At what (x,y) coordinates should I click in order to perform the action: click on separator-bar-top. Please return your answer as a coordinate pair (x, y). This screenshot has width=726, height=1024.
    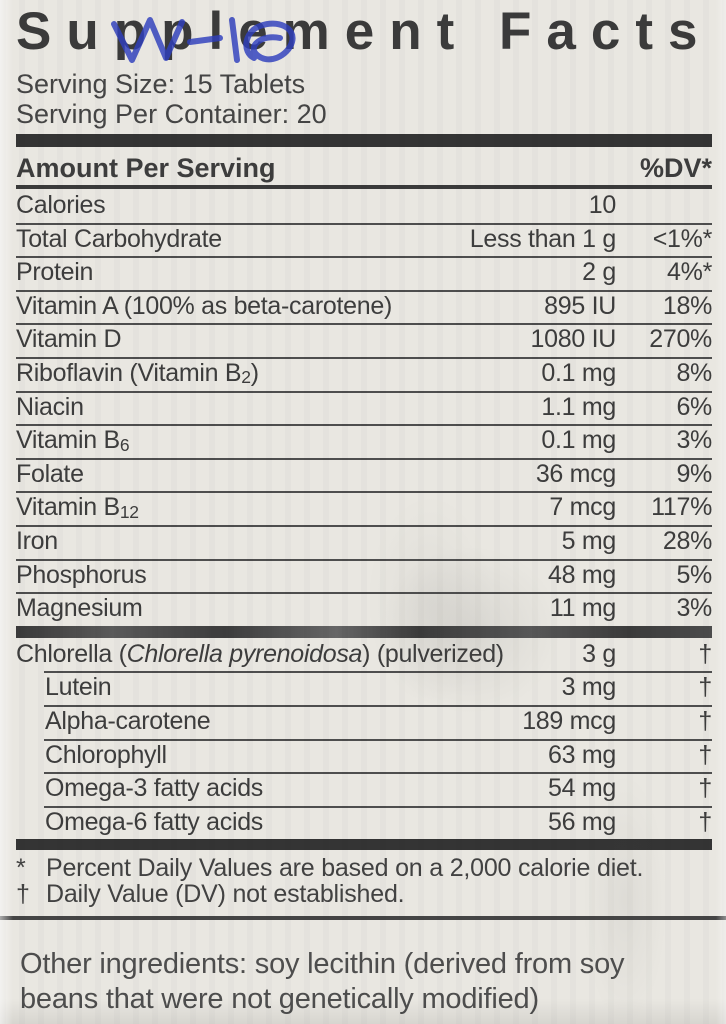
    Looking at the image, I should click on (364, 140).